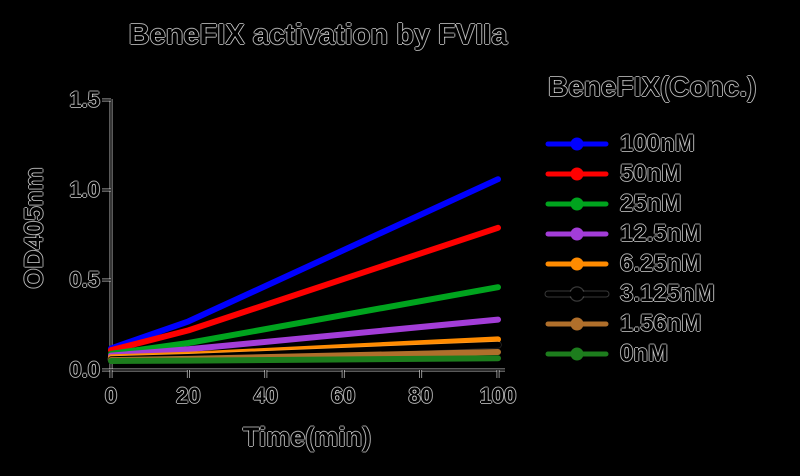  What do you see at coordinates (420, 395) in the screenshot?
I see `x-tick-label: 80` at bounding box center [420, 395].